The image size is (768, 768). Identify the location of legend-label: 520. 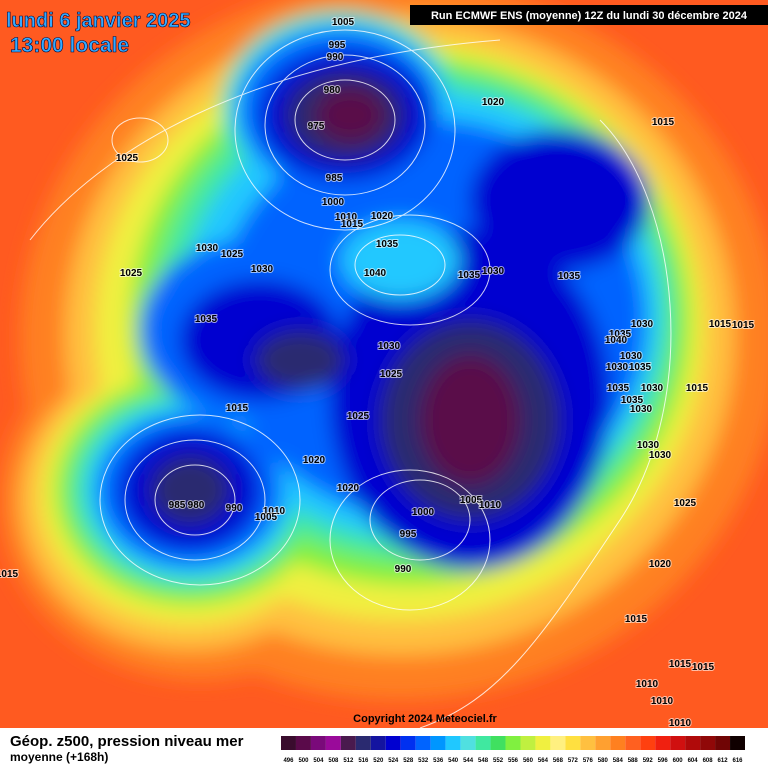
(378, 761).